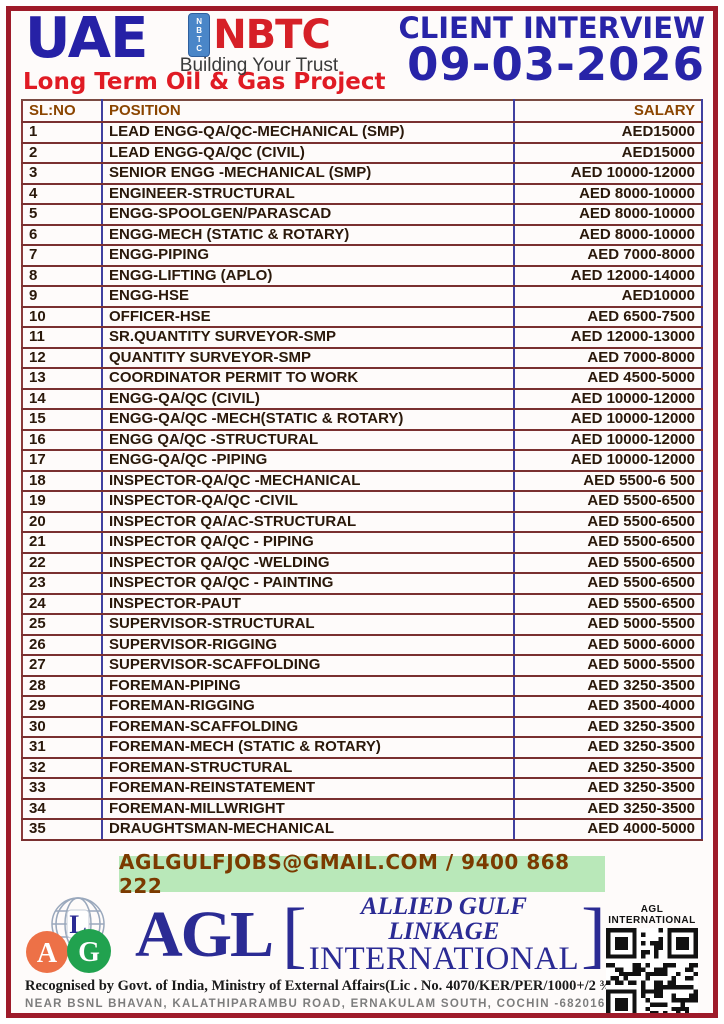 The height and width of the screenshot is (1024, 724). I want to click on svg-text: G, so click(89, 952).